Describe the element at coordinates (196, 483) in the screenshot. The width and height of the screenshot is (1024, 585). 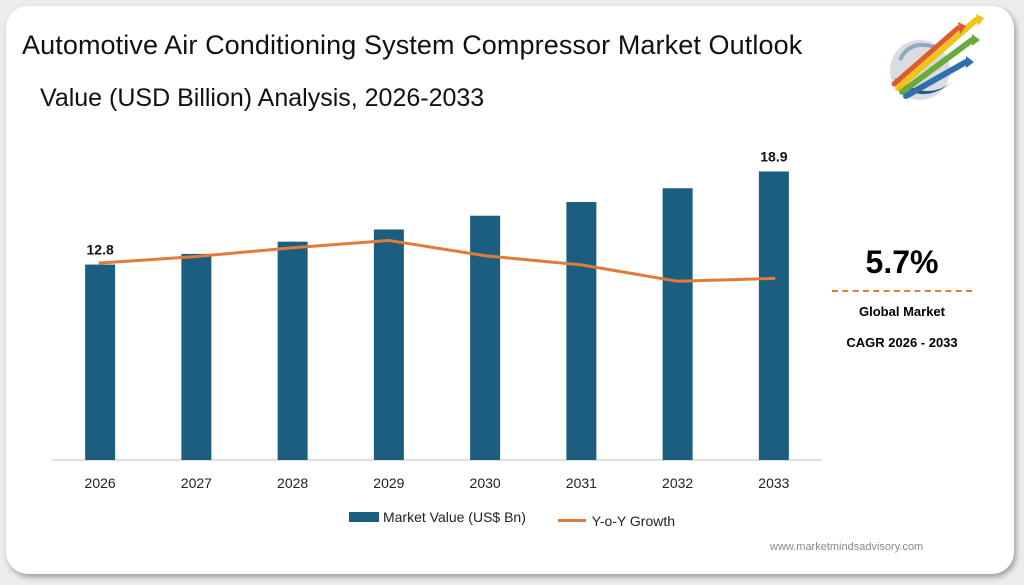
I see `x-tick-label-2027: 2027` at that location.